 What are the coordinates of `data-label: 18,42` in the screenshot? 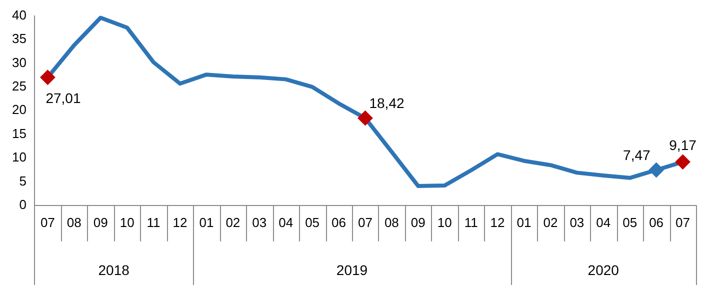 It's located at (386, 102).